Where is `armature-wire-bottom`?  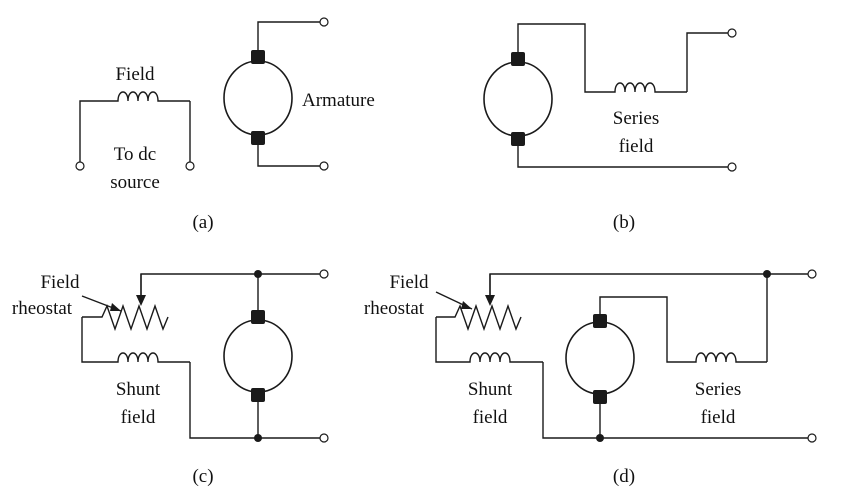 armature-wire-bottom is located at coordinates (288, 156).